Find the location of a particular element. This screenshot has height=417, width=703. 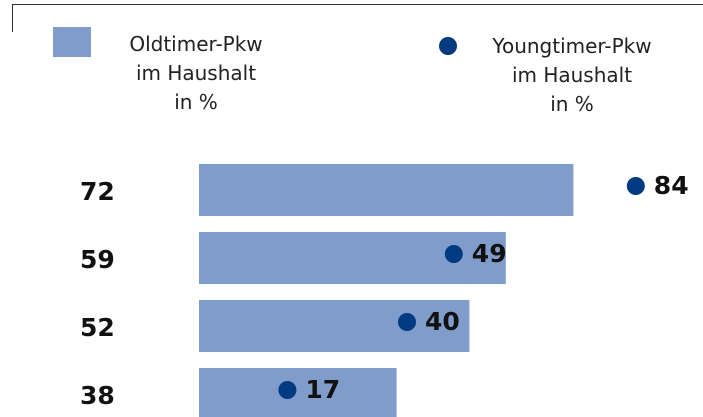

bar-value-label: 59 is located at coordinates (97, 259).